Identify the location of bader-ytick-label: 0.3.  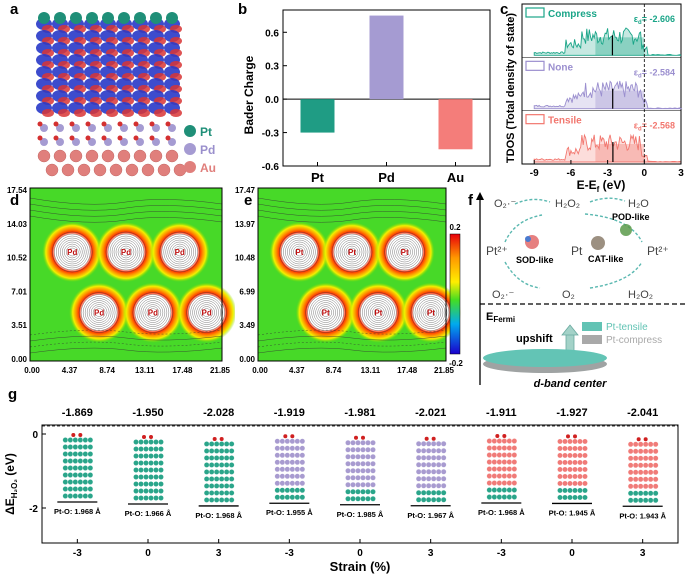
(272, 67).